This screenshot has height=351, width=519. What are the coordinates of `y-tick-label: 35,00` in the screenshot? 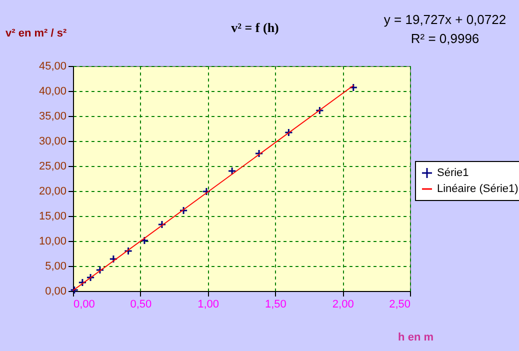 It's located at (52, 116).